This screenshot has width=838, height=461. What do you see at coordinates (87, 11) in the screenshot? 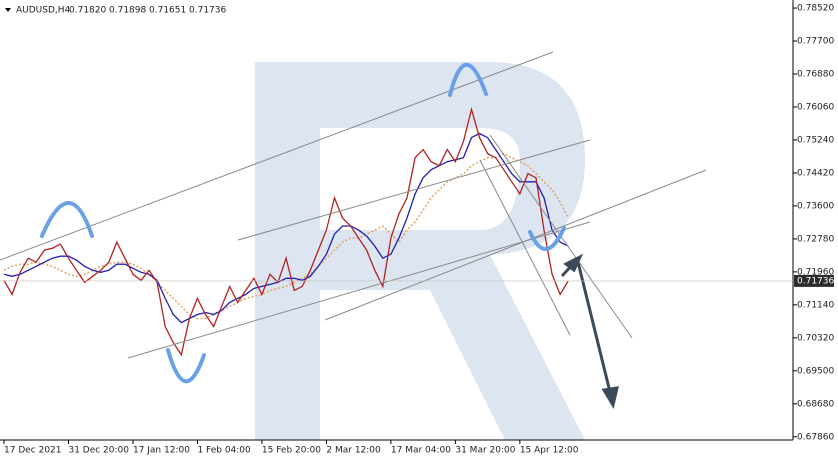
I see `open: 0.71820` at bounding box center [87, 11].